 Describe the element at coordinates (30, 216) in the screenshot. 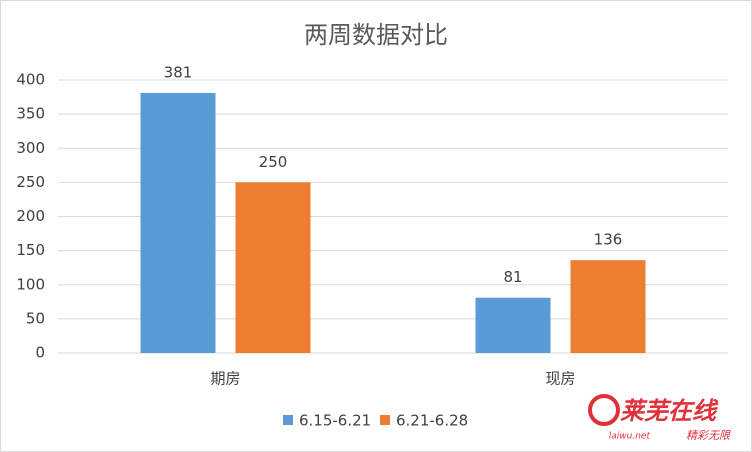

I see `y-tick-label: 200` at that location.